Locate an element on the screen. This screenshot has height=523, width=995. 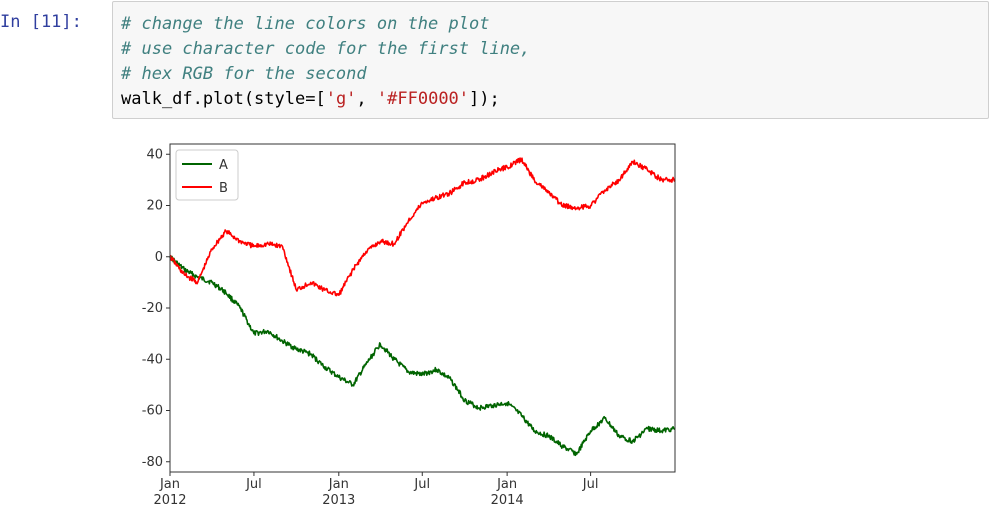
x-tick-year-label: 2013 is located at coordinates (338, 500).